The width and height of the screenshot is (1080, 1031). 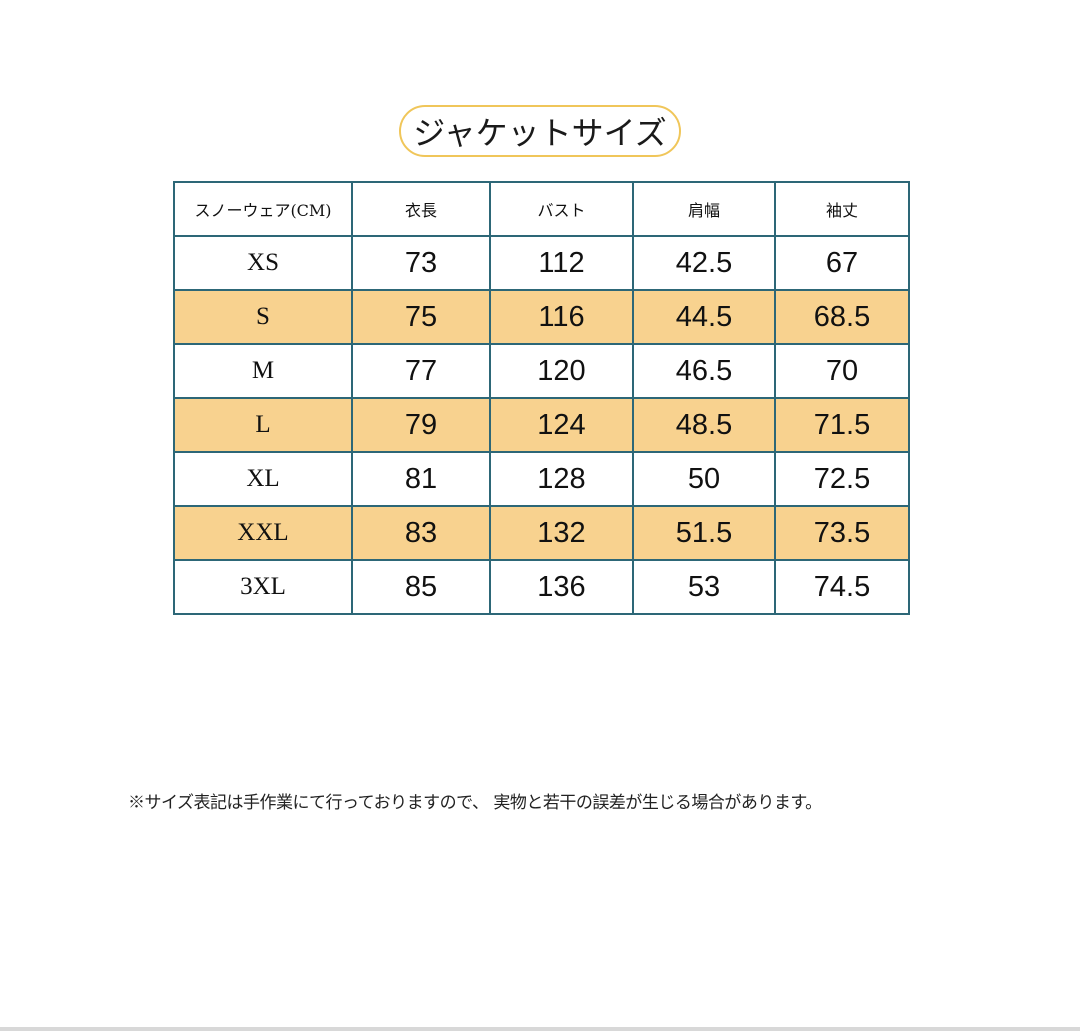 What do you see at coordinates (421, 425) in the screenshot?
I see `measurement-cell: 79` at bounding box center [421, 425].